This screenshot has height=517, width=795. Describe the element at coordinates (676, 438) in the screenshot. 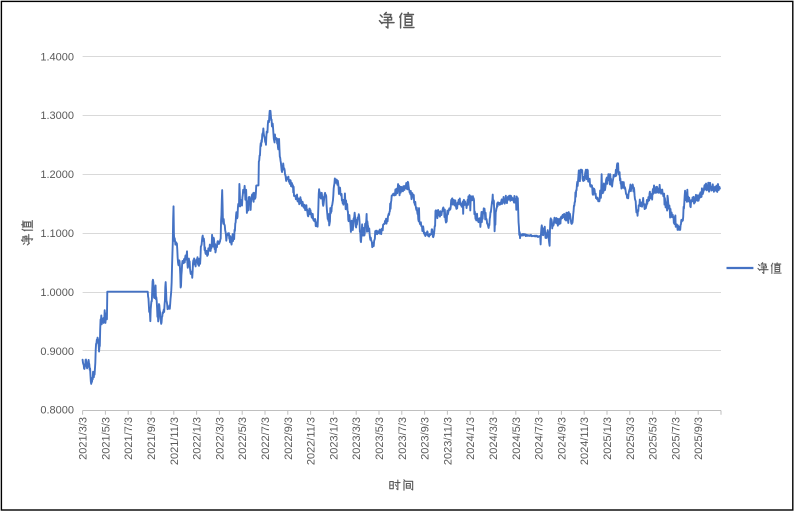

I see `svg-text: 2025/7/3` at that location.